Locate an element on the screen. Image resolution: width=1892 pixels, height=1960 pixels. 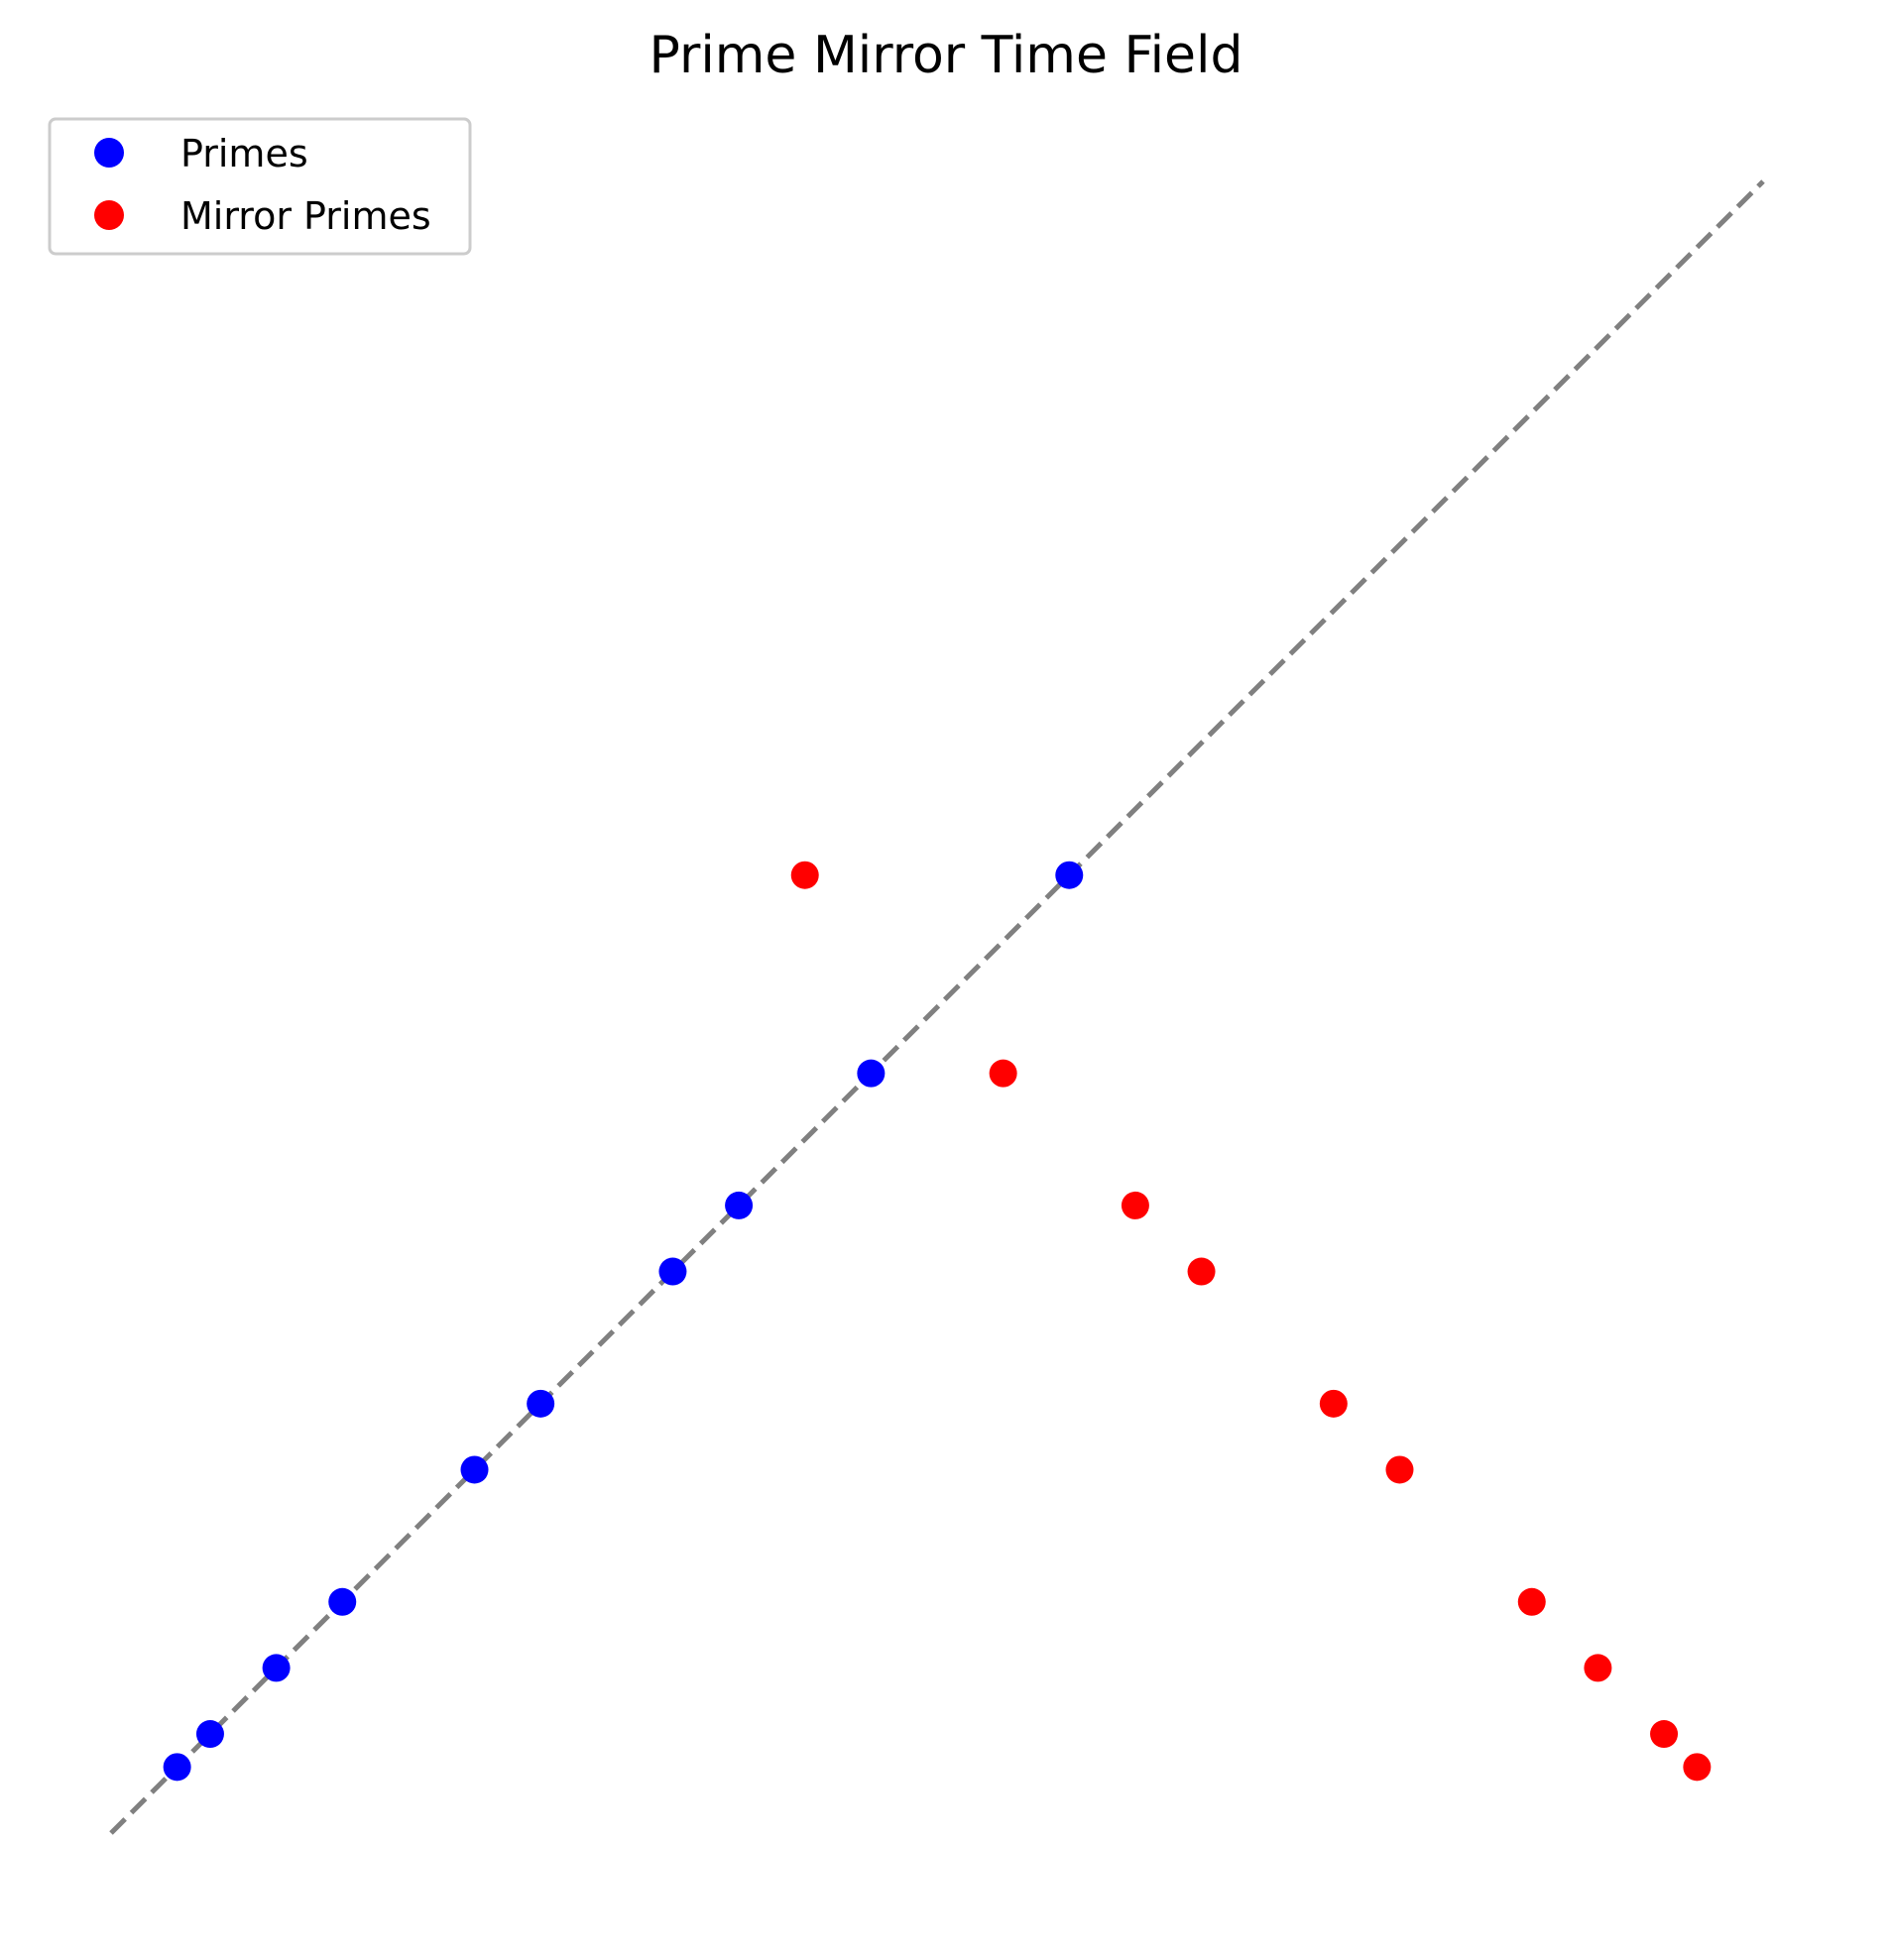
legend-frame is located at coordinates (260, 186).